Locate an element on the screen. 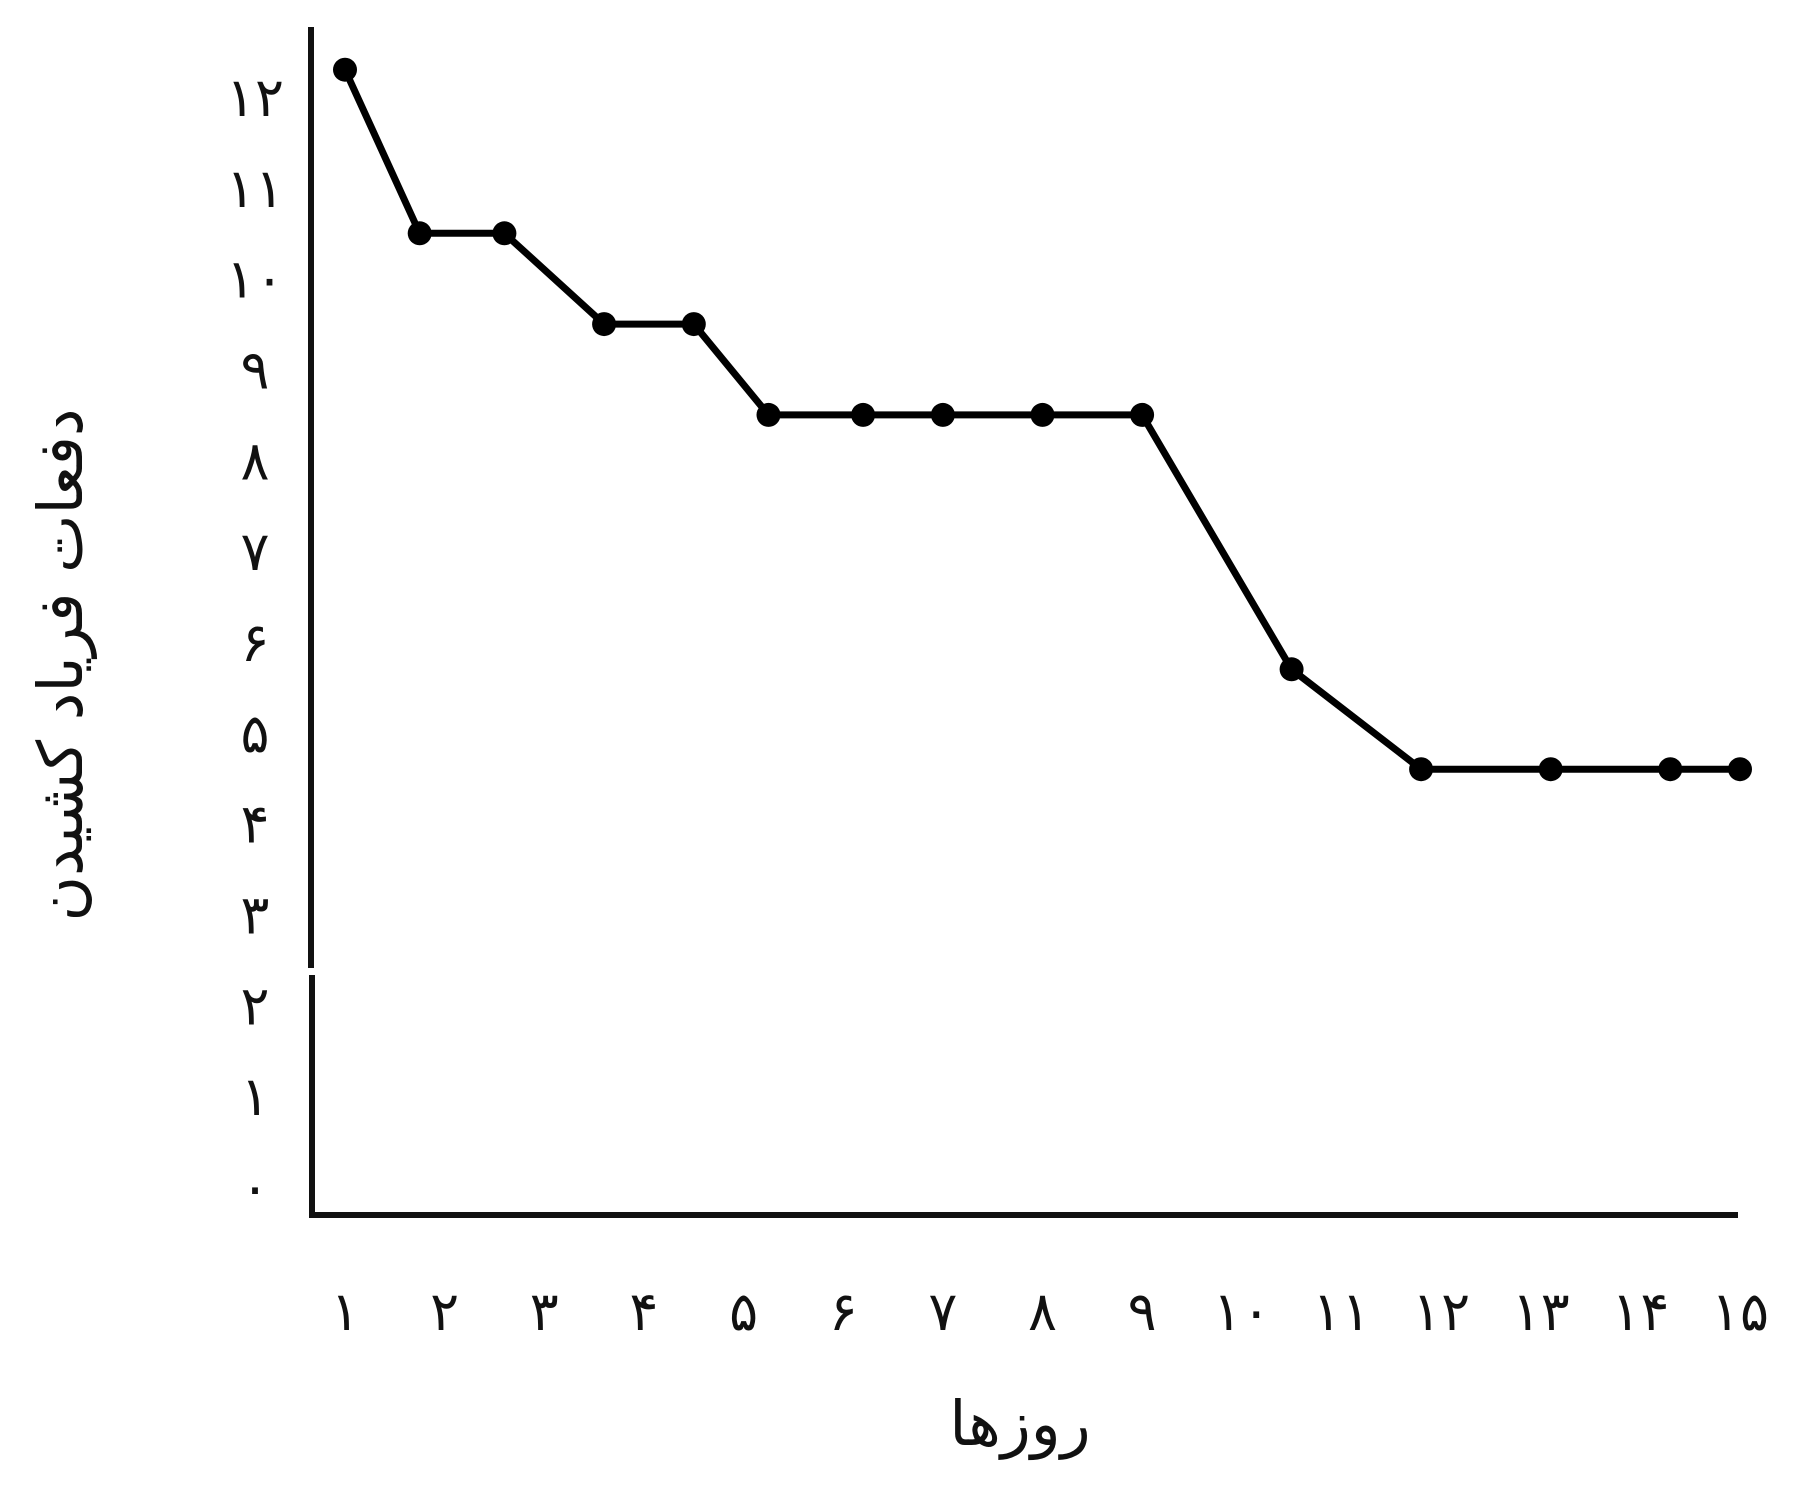 The image size is (1794, 1487). y-tick-label: ۷ is located at coordinates (254, 551).